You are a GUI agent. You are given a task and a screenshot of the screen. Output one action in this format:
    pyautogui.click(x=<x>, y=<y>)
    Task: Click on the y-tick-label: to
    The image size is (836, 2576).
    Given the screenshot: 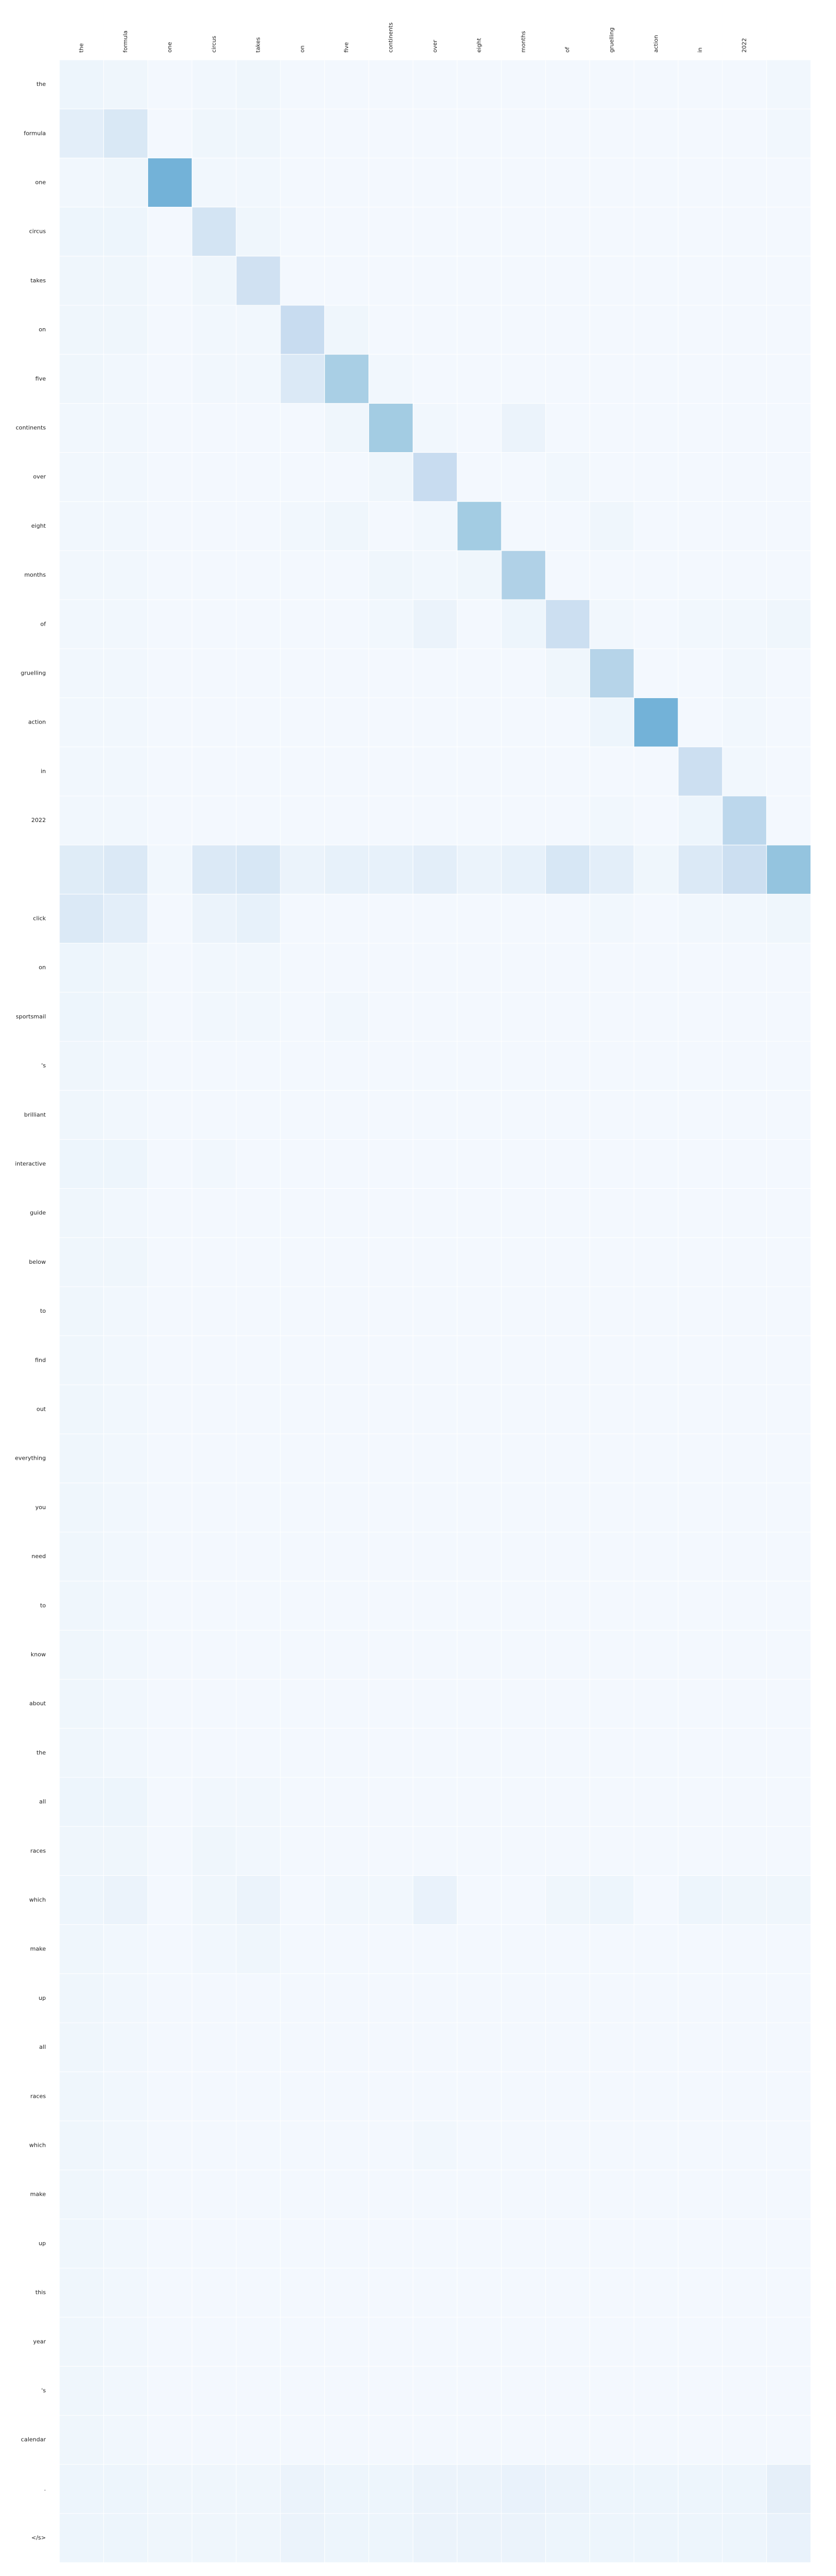 What is the action you would take?
    pyautogui.click(x=43, y=1311)
    